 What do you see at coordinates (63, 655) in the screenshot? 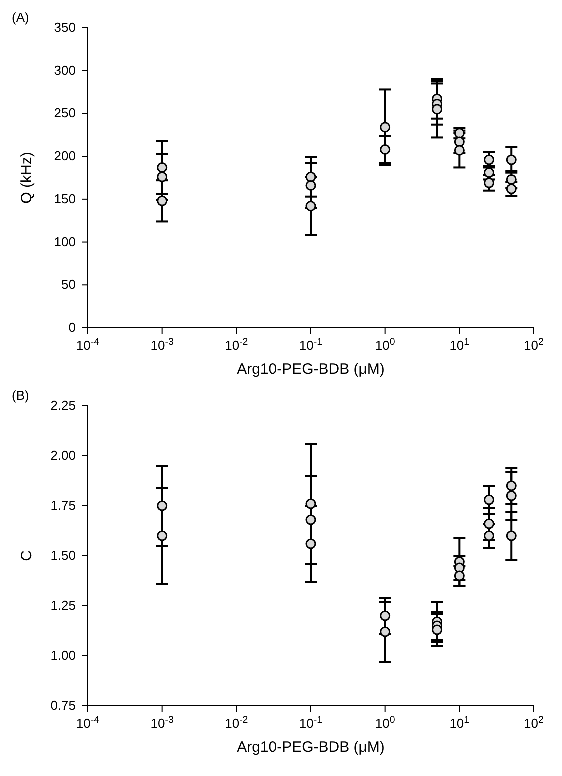
I see `y-tick-label: 1.00` at bounding box center [63, 655].